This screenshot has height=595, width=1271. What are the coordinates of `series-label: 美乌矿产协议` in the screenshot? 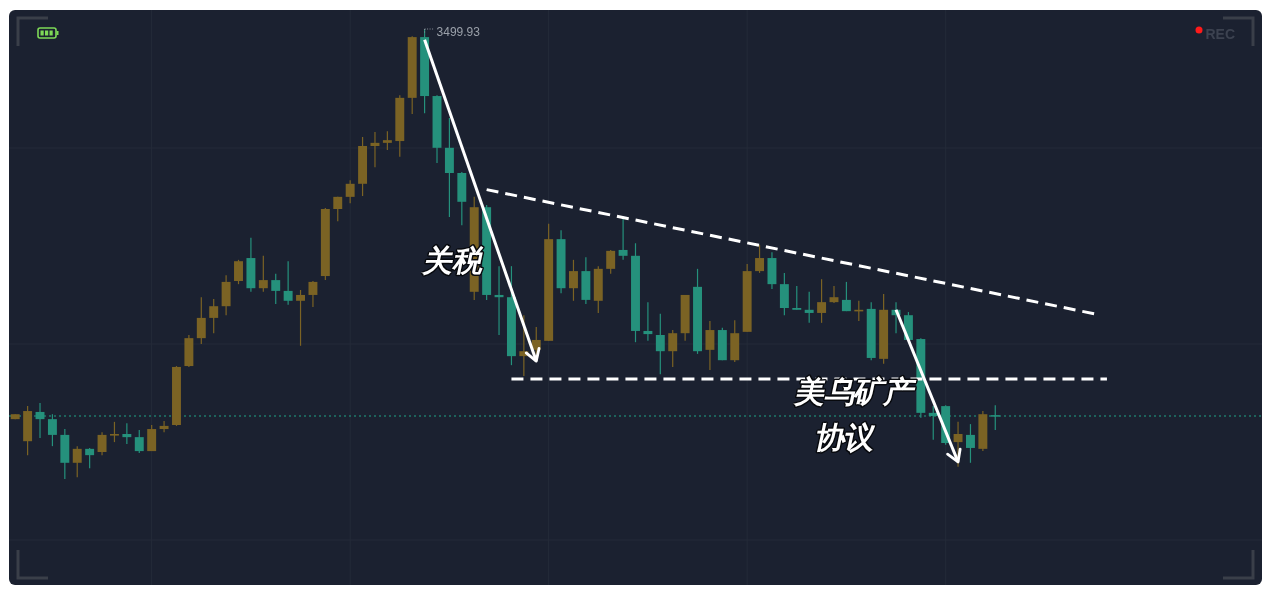 It's located at (855, 414).